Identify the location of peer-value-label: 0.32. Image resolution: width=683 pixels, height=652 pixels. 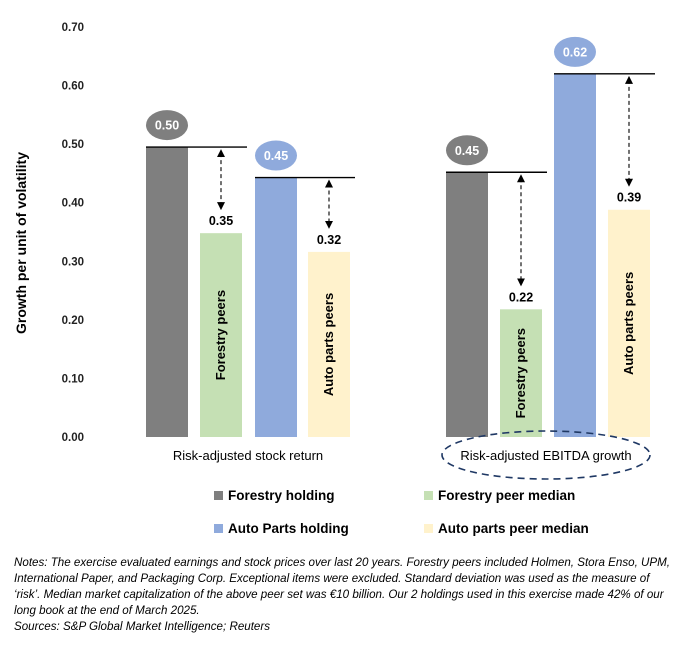
(329, 240).